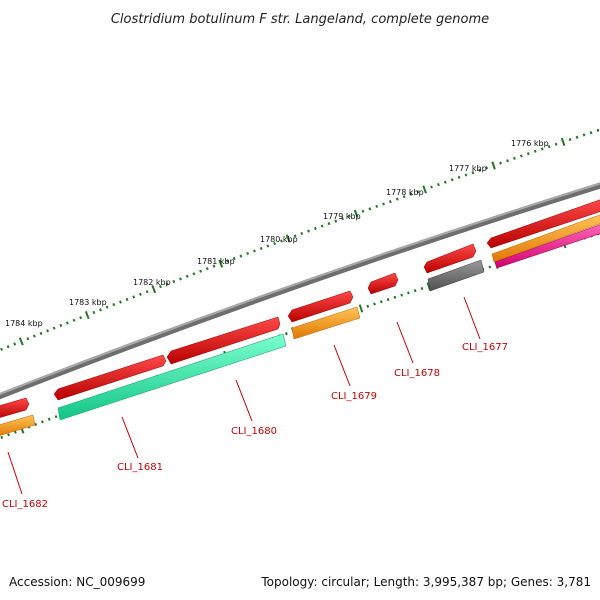 The height and width of the screenshot is (600, 600). I want to click on tick-label-1779: 1779 kbp, so click(342, 216).